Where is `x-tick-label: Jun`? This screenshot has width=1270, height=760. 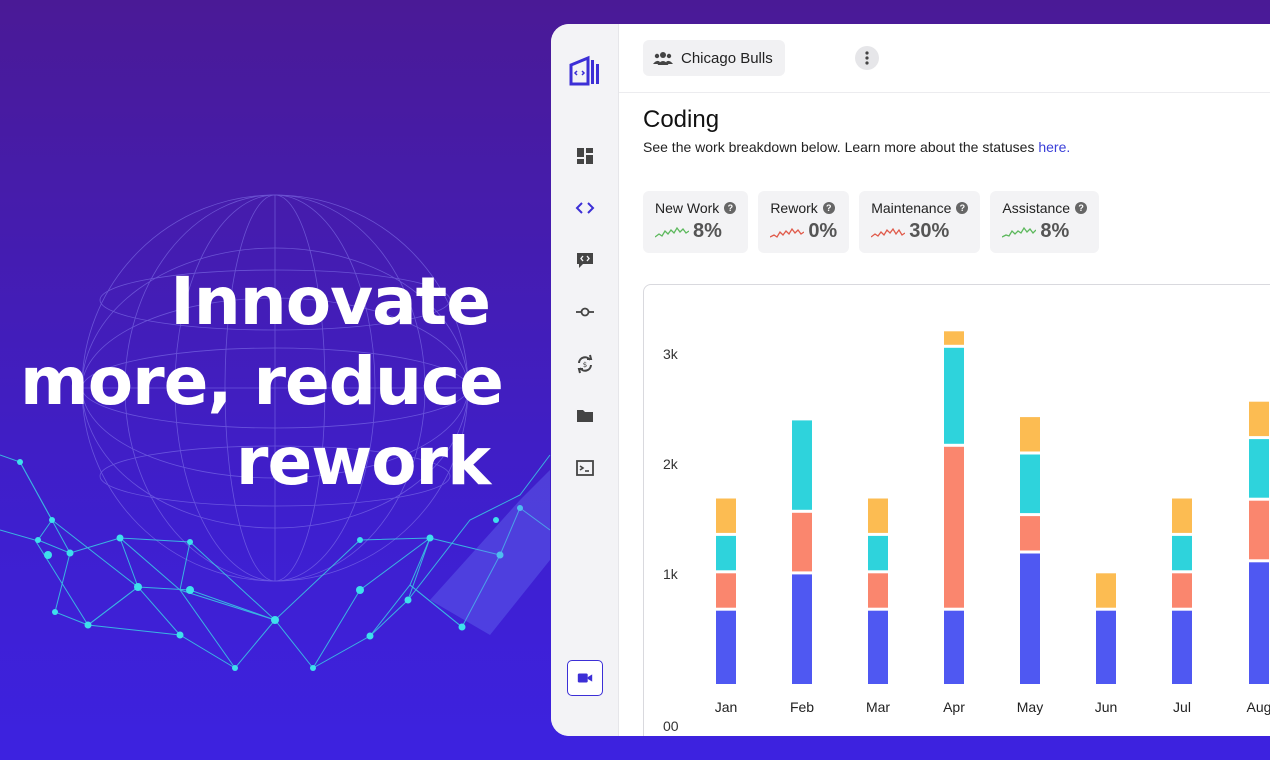 x-tick-label: Jun is located at coordinates (1106, 707).